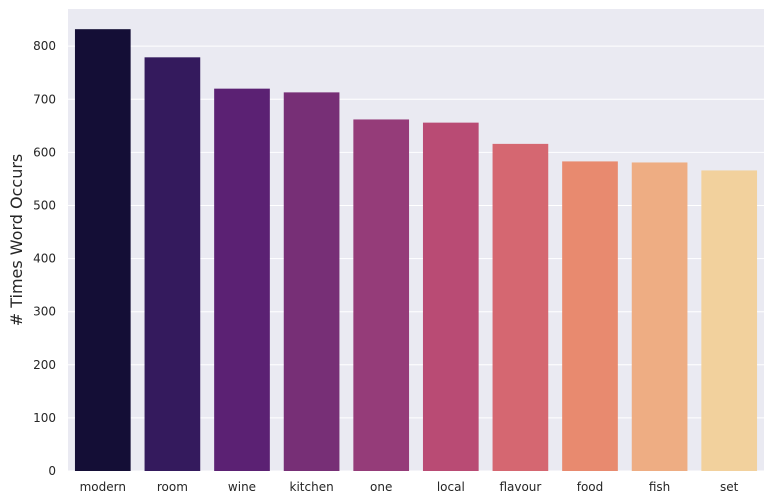  I want to click on y-tick-label: 200, so click(44, 365).